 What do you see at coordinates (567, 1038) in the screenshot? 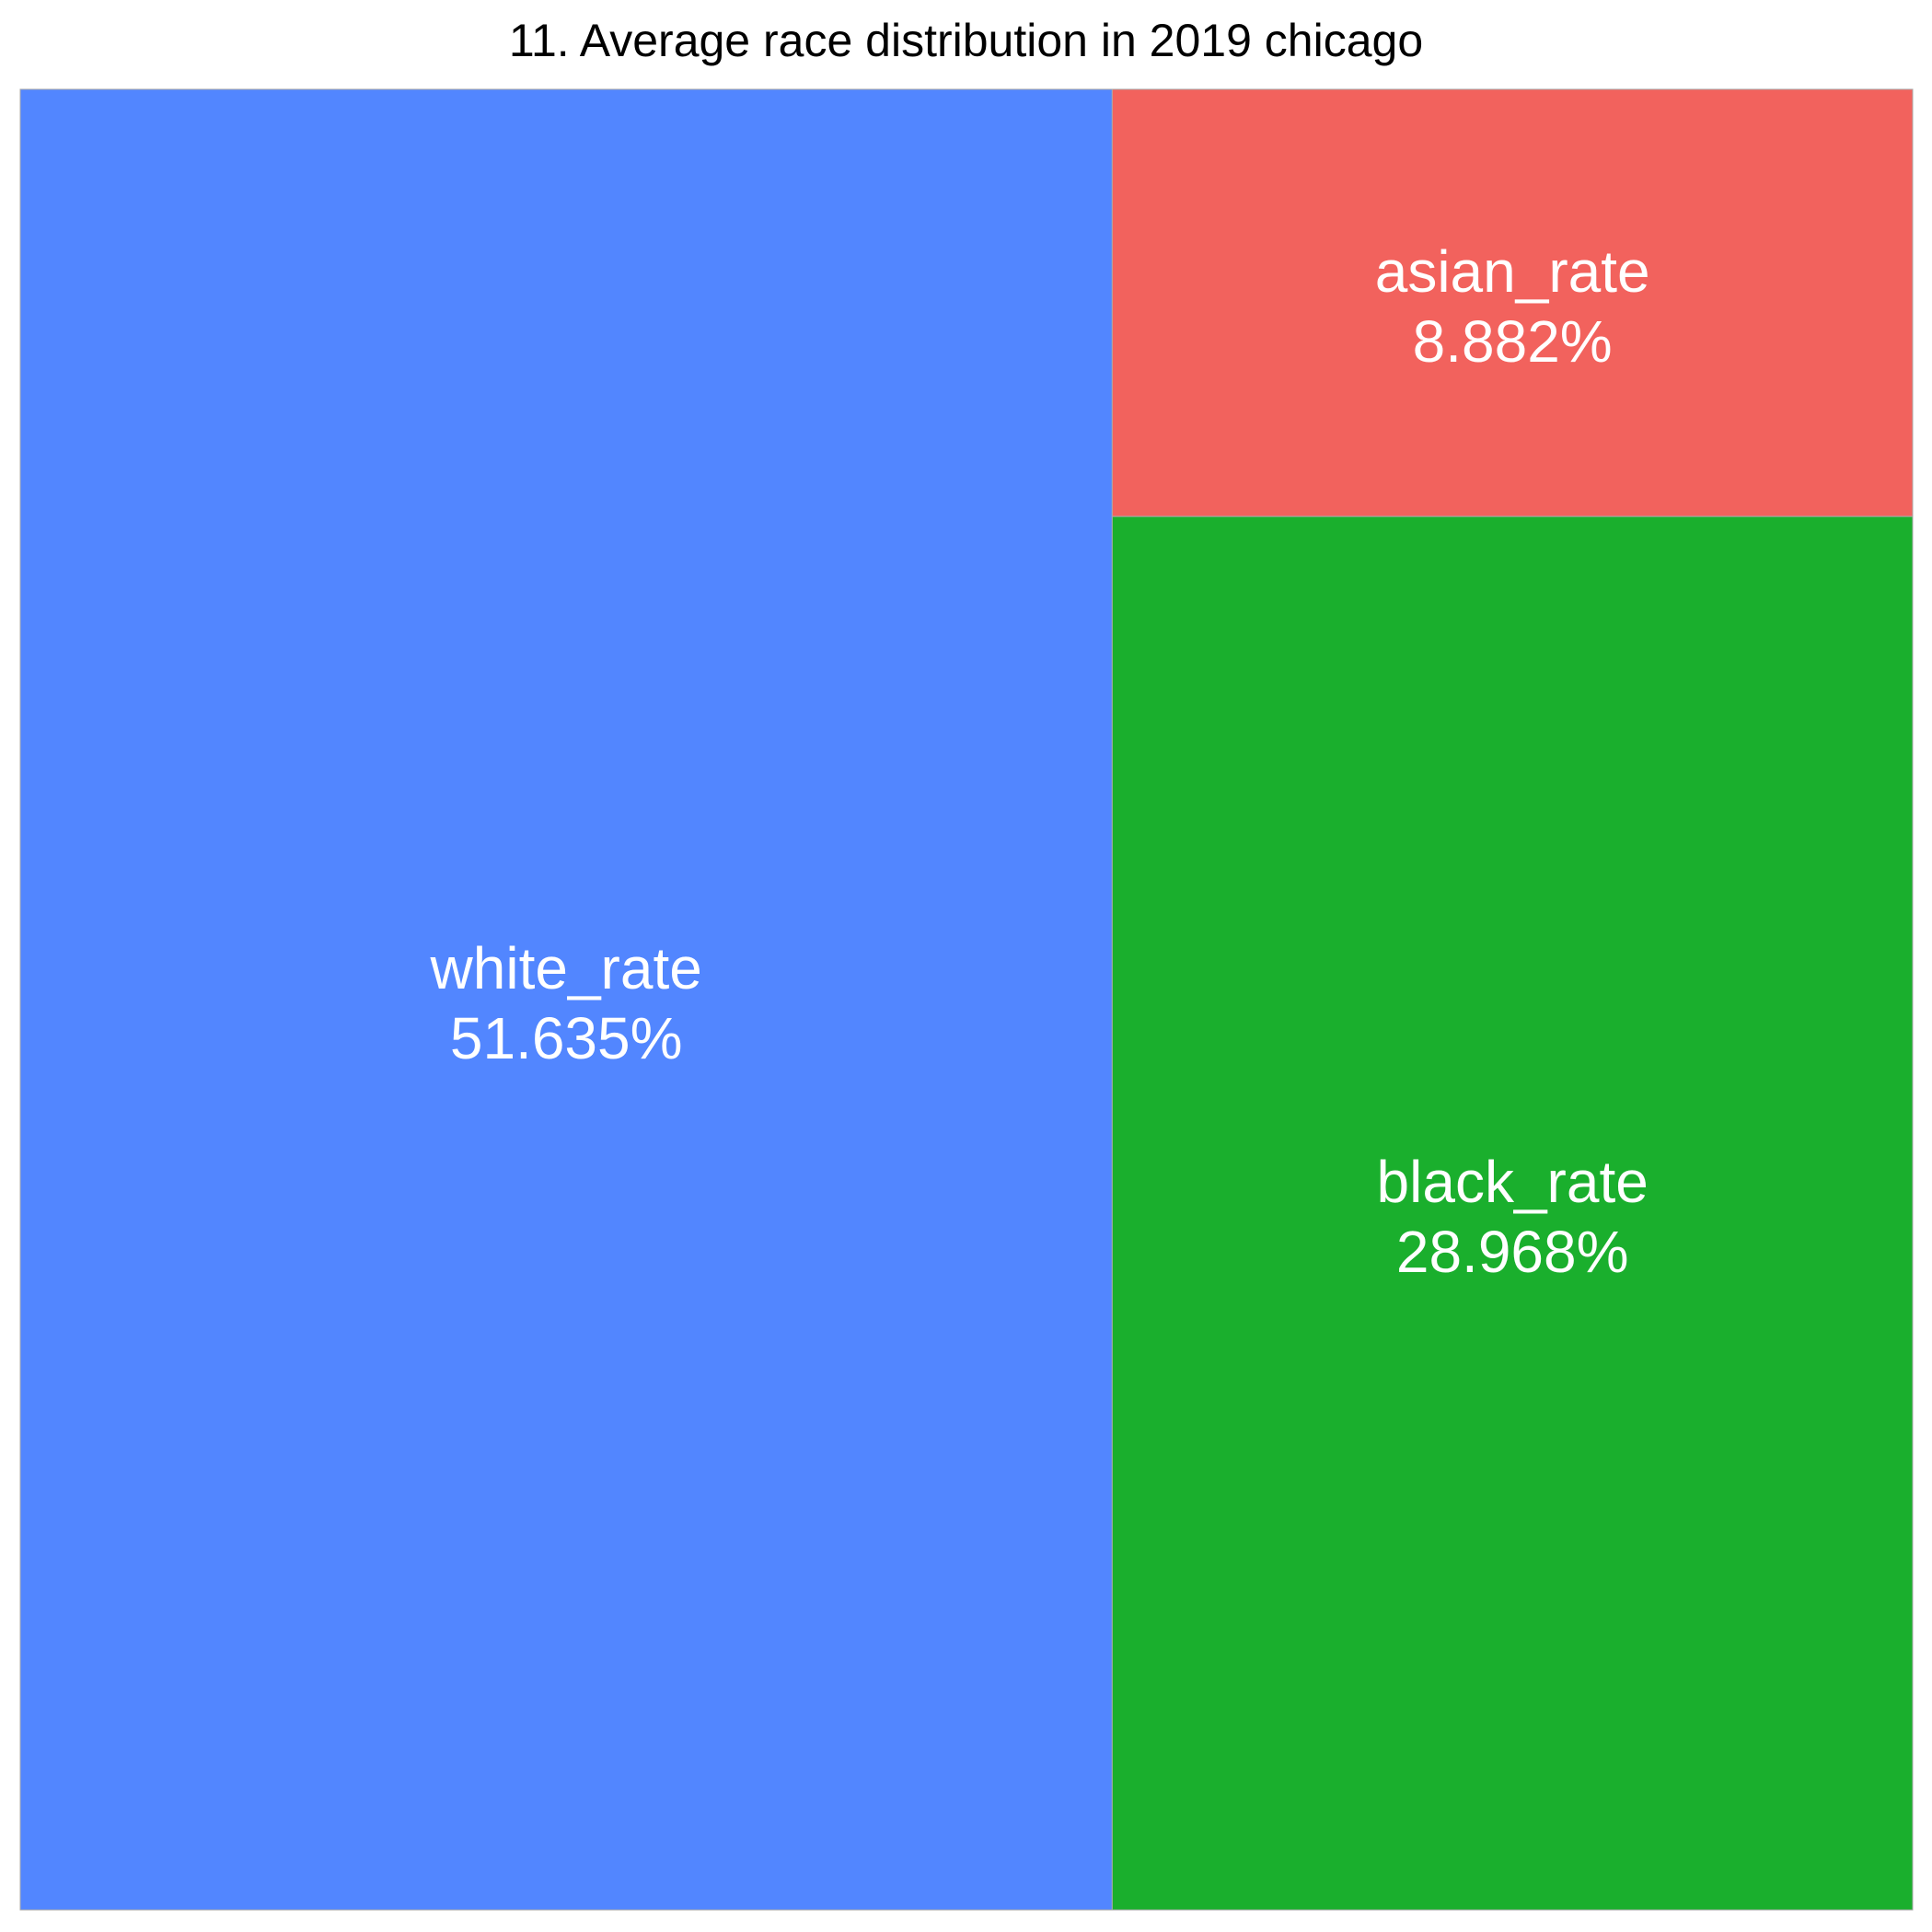
I see `tile-value-white-rate: 51.635%` at bounding box center [567, 1038].